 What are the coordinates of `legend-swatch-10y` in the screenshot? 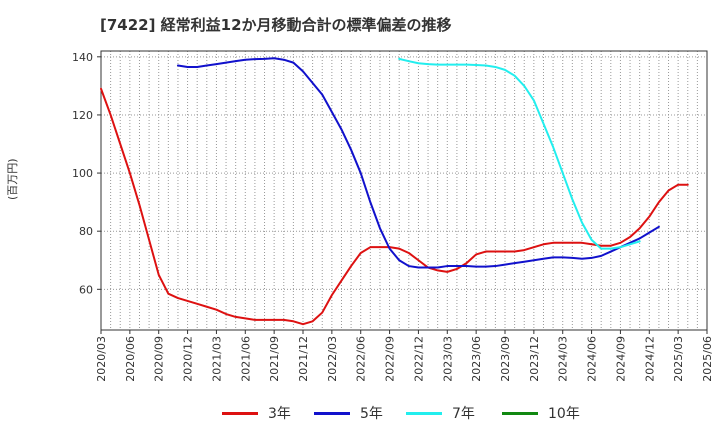 It's located at (520, 413).